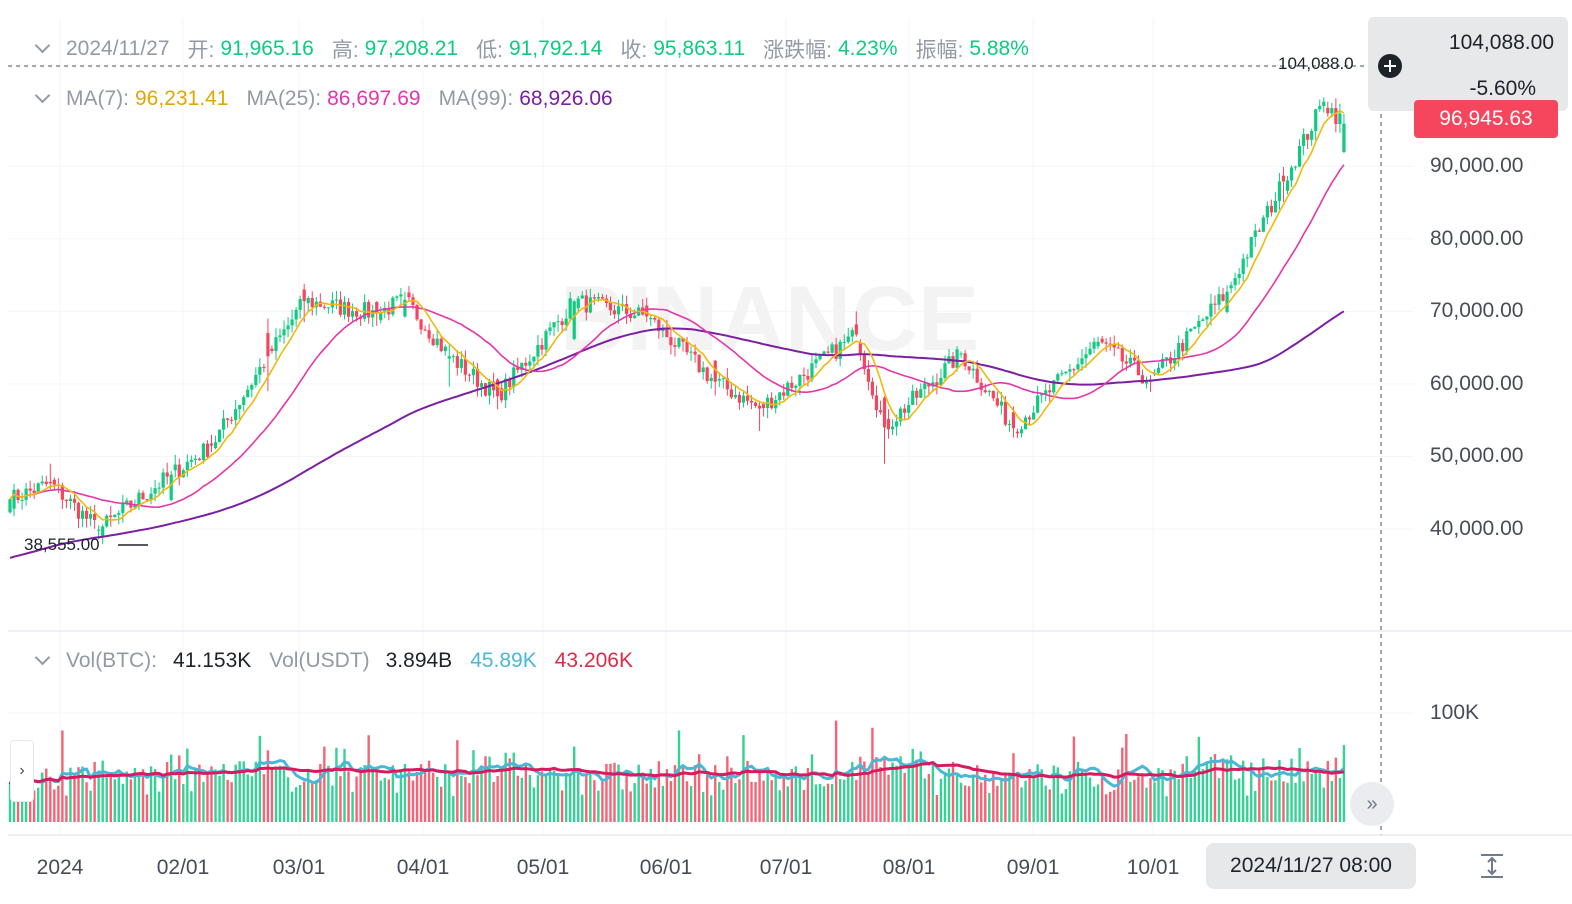 The image size is (1572, 904). I want to click on price-axis-label: 60,000.00, so click(1477, 383).